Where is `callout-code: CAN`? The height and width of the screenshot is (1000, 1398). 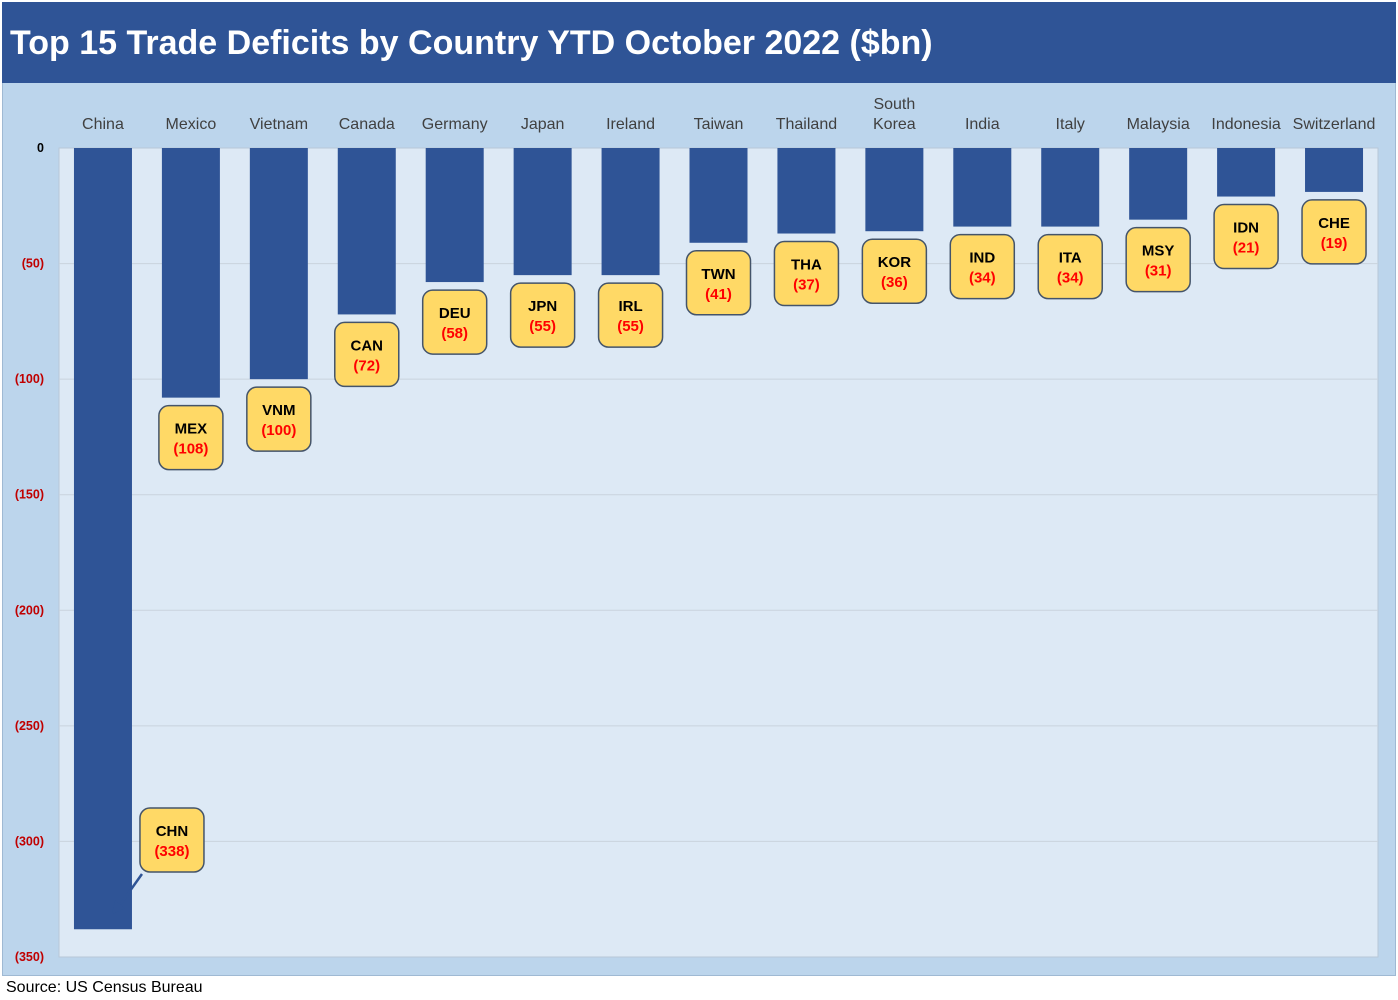 callout-code: CAN is located at coordinates (367, 345).